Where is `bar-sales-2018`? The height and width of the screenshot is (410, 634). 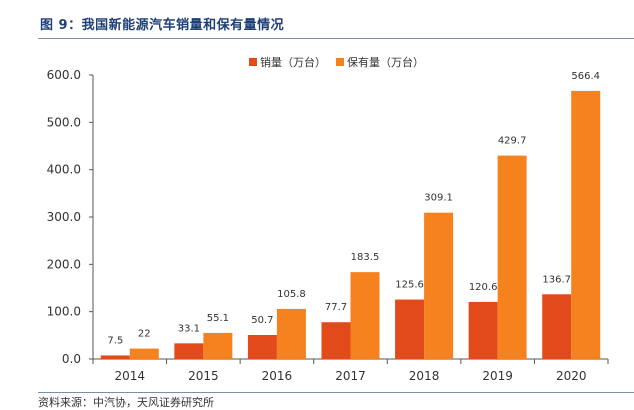
bar-sales-2018 is located at coordinates (410, 329).